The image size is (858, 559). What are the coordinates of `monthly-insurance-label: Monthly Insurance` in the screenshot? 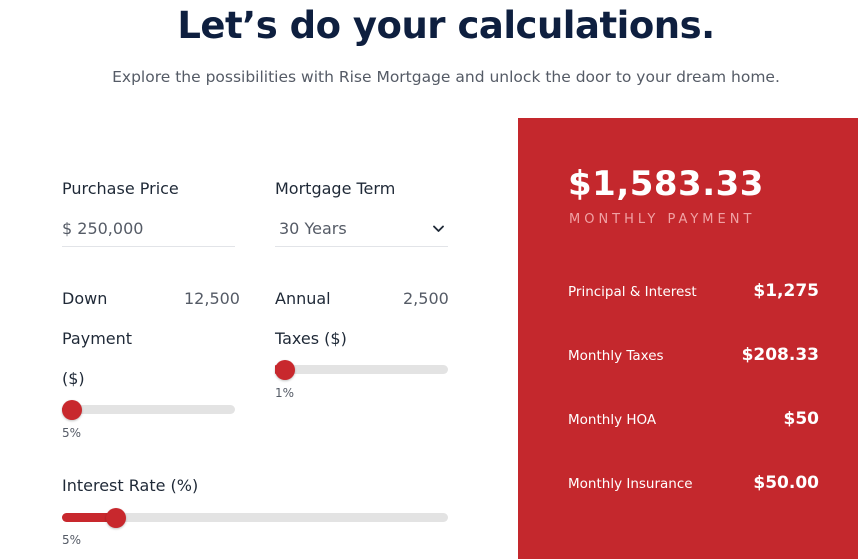 It's located at (630, 484).